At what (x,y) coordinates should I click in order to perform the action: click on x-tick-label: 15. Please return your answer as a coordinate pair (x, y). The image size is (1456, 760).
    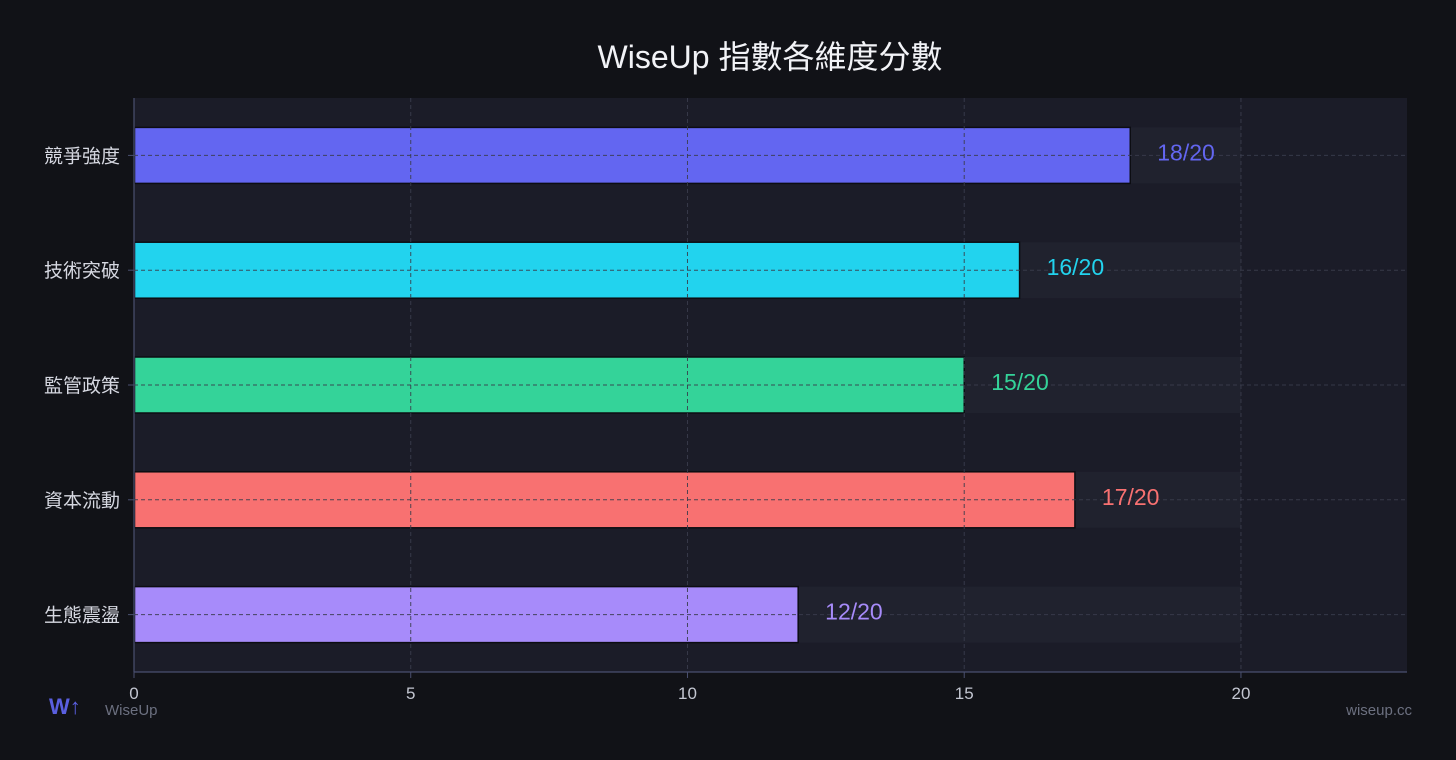
    Looking at the image, I should click on (964, 693).